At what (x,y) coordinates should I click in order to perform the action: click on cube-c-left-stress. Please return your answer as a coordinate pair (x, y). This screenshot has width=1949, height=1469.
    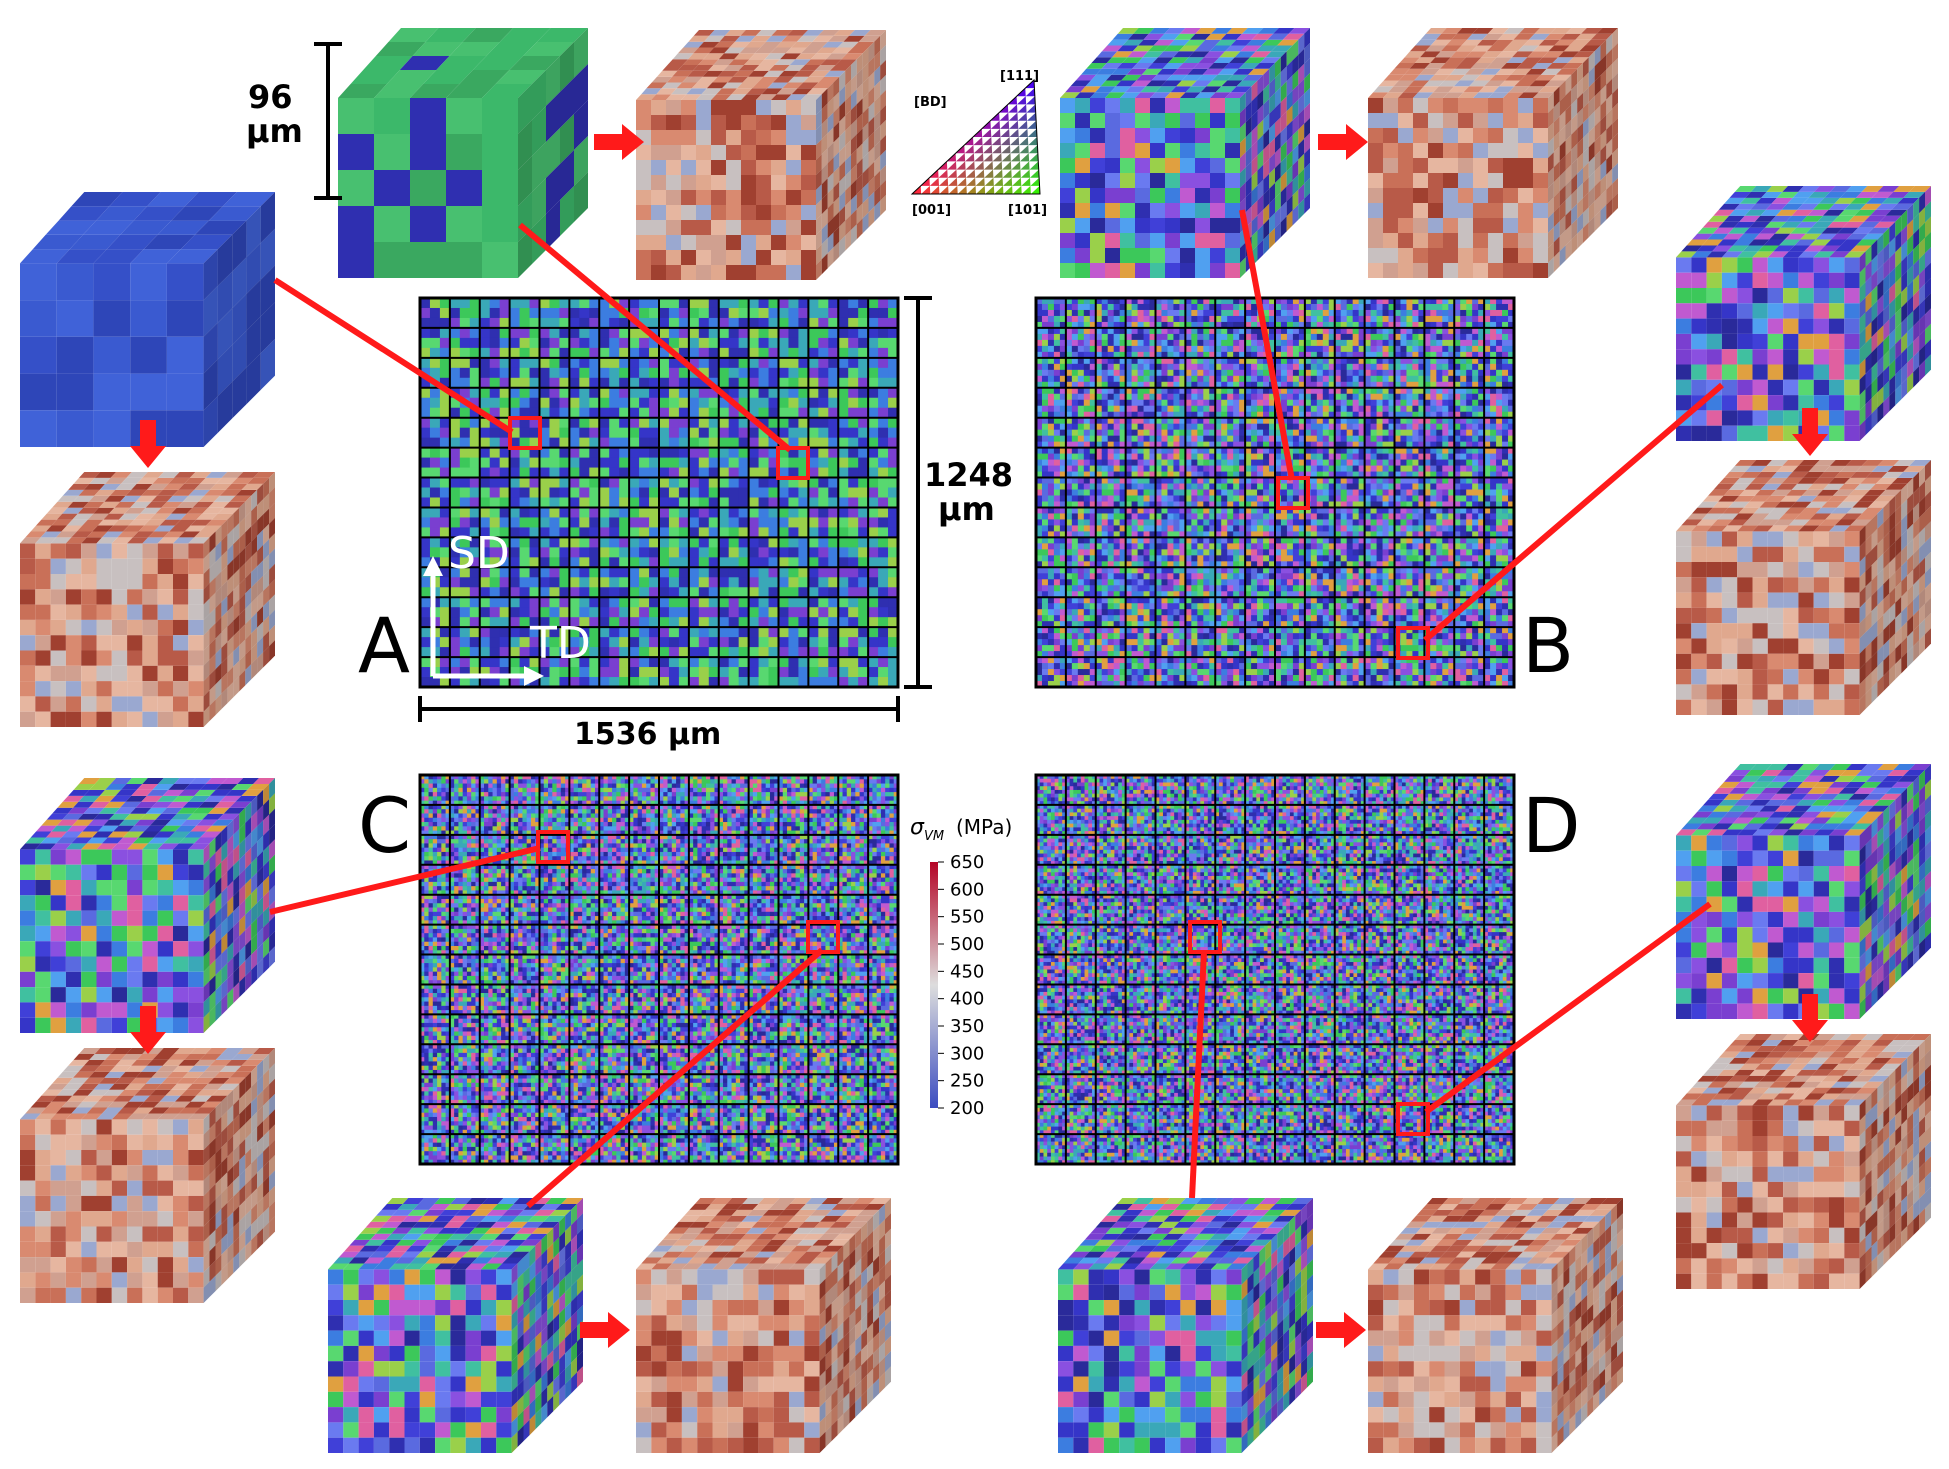
    Looking at the image, I should click on (147, 1175).